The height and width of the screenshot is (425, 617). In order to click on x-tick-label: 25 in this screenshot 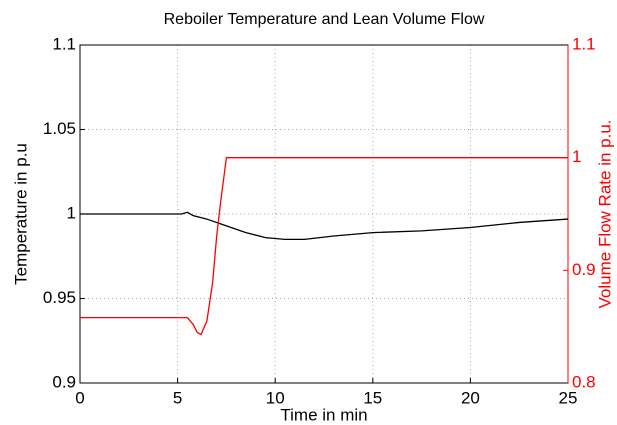, I will do `click(568, 397)`.